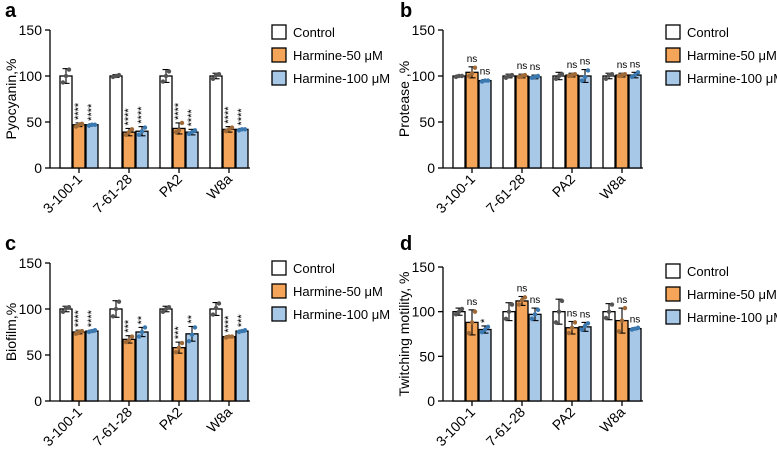 This screenshot has width=777, height=458. I want to click on y-axis-label: Protease ,%, so click(404, 99).